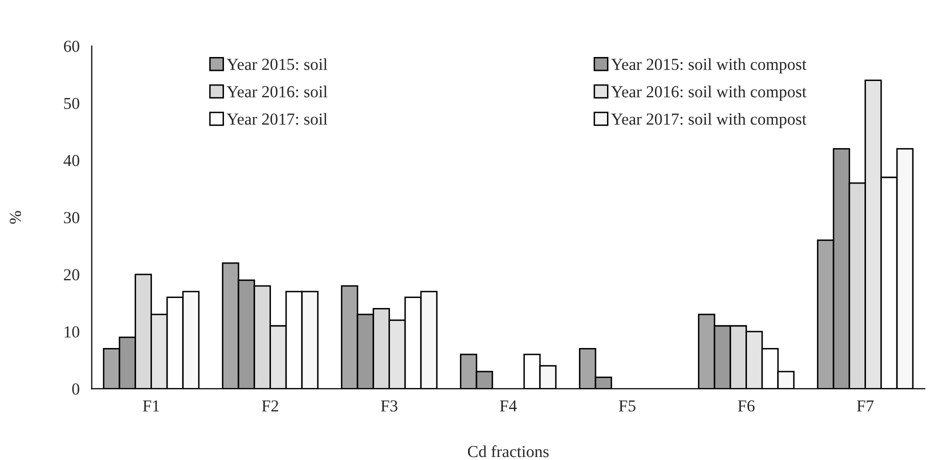 The height and width of the screenshot is (460, 936). I want to click on y-tick-label: 0, so click(76, 389).